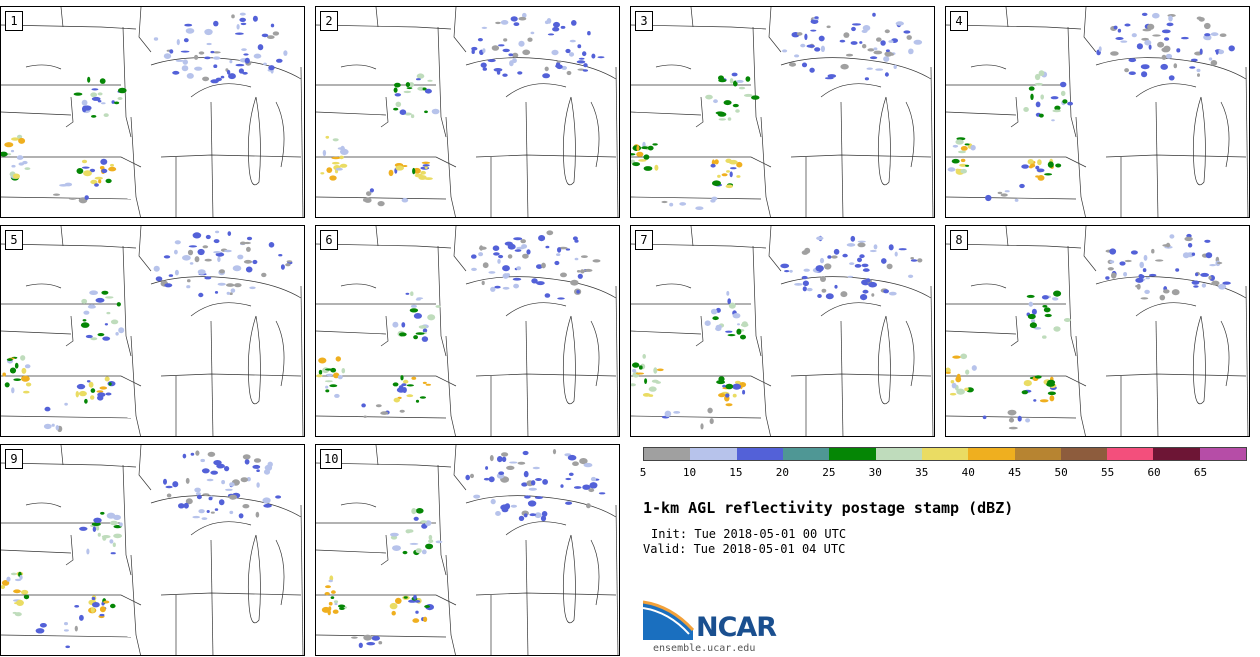 This screenshot has height=657, width=1260. Describe the element at coordinates (704, 648) in the screenshot. I see `site-url: ensemble.ucar.edu` at that location.